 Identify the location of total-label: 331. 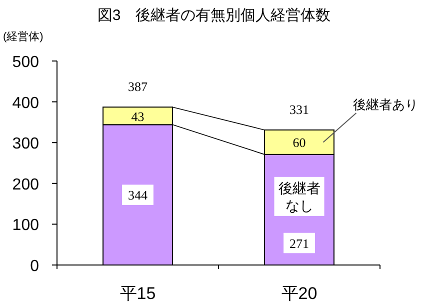
(299, 109).